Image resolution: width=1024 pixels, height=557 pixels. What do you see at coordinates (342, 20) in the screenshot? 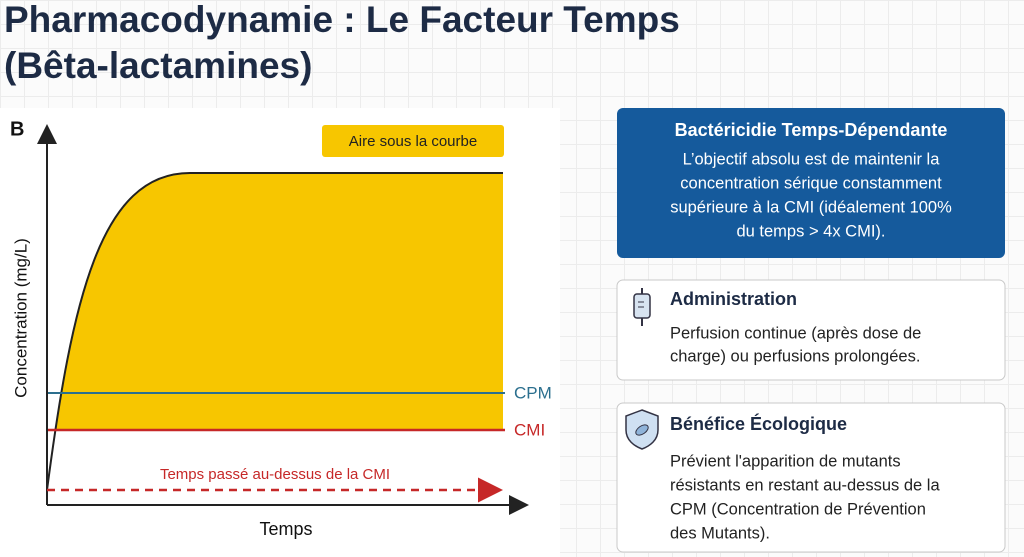
I see `title: Pharmacodynamie : Le Facteur Temps` at bounding box center [342, 20].